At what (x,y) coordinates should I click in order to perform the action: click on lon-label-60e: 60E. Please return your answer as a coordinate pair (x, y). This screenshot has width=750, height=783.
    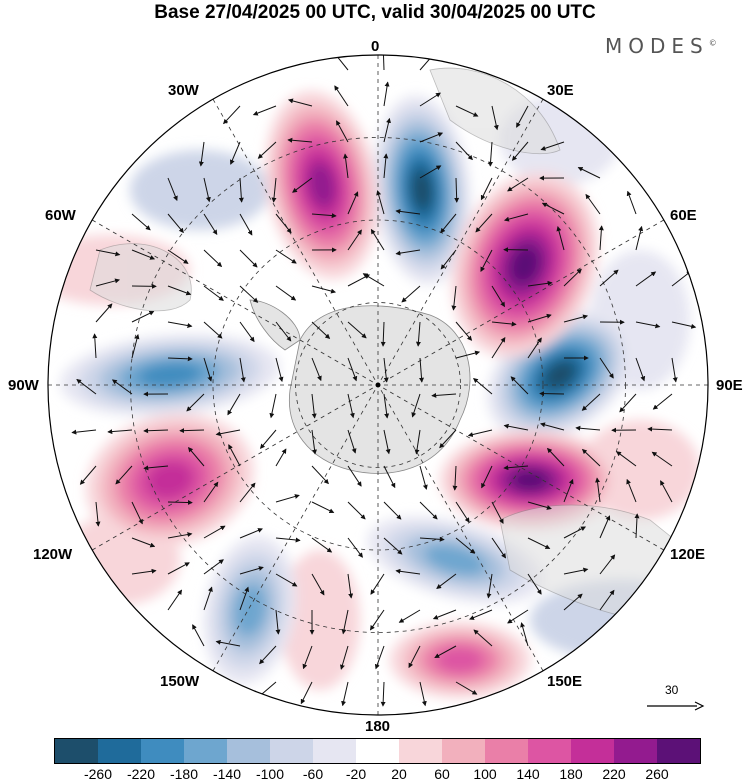
    Looking at the image, I should click on (683, 215).